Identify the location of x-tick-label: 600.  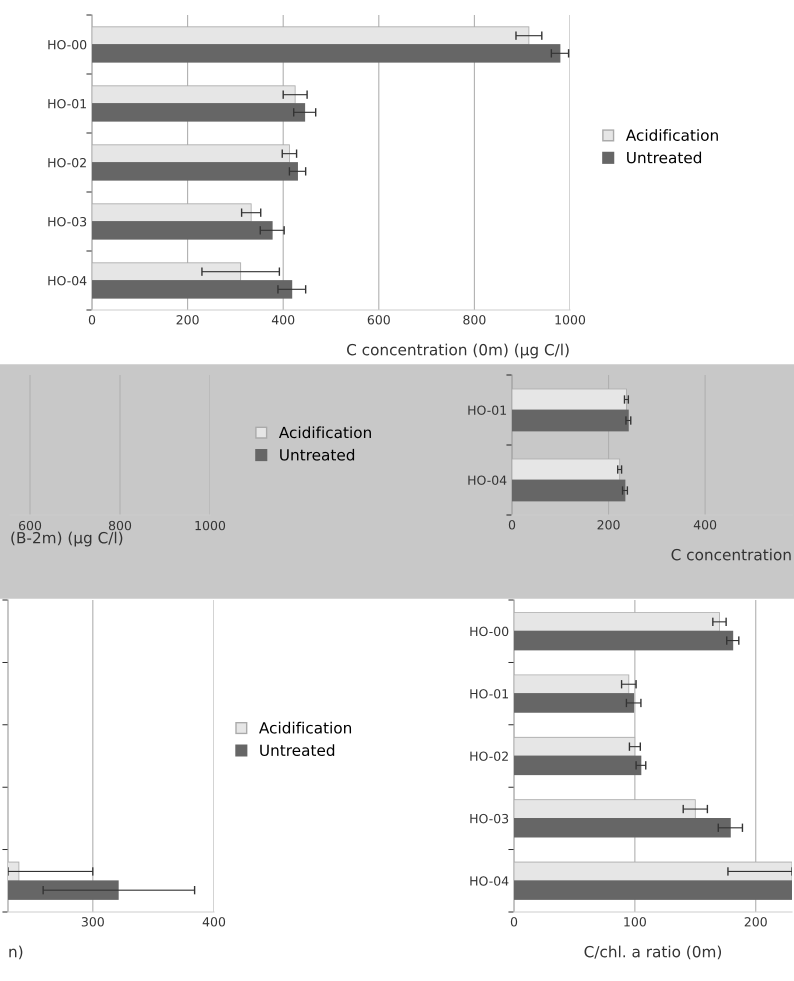
(379, 320).